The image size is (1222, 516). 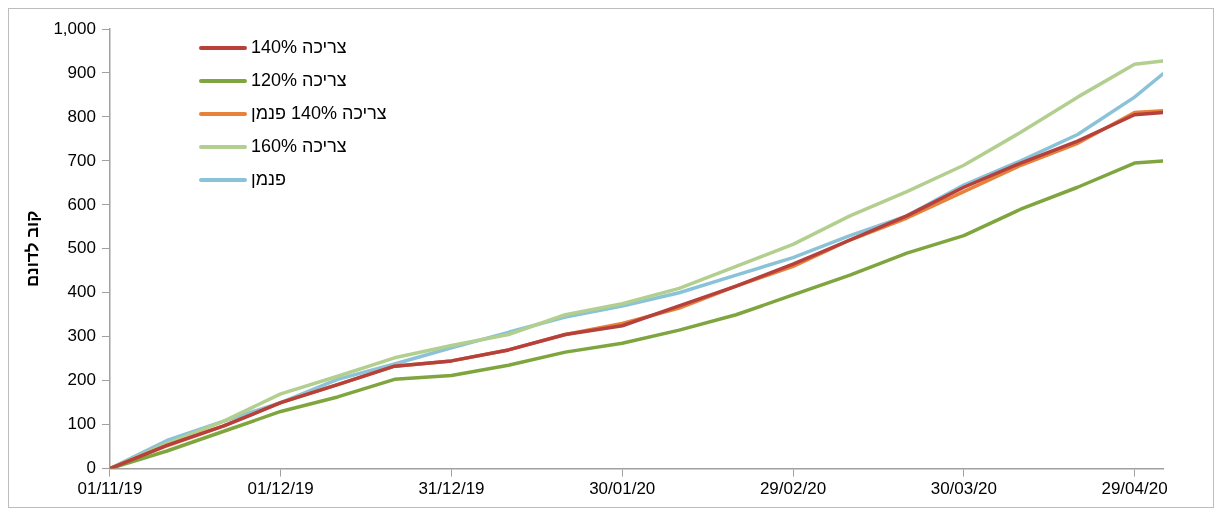 What do you see at coordinates (299, 47) in the screenshot?
I see `legend-label: צריכה 140%` at bounding box center [299, 47].